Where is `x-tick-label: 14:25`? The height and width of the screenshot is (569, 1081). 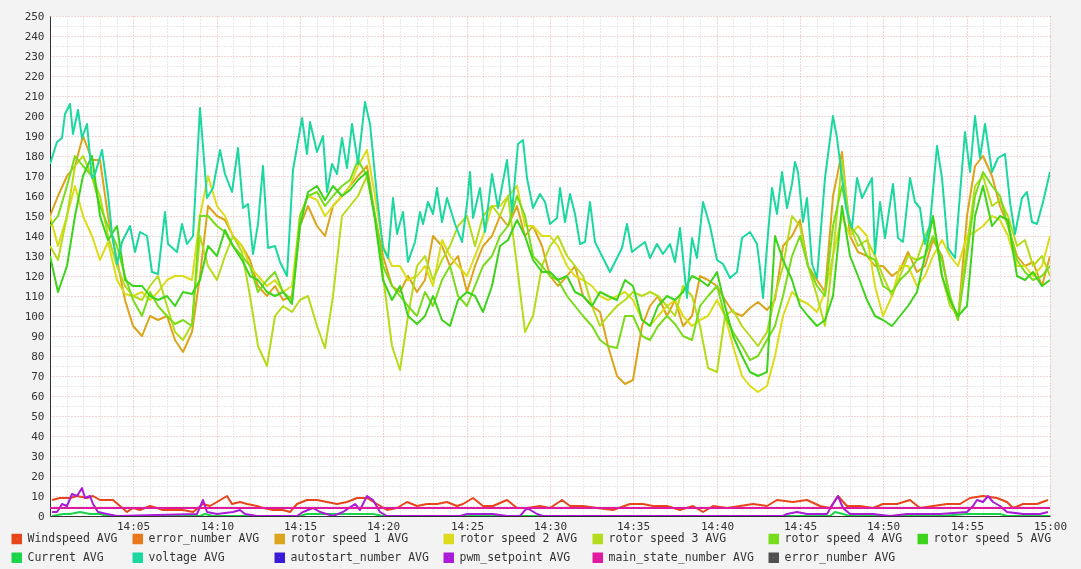 x-tick-label: 14:25 is located at coordinates (467, 526).